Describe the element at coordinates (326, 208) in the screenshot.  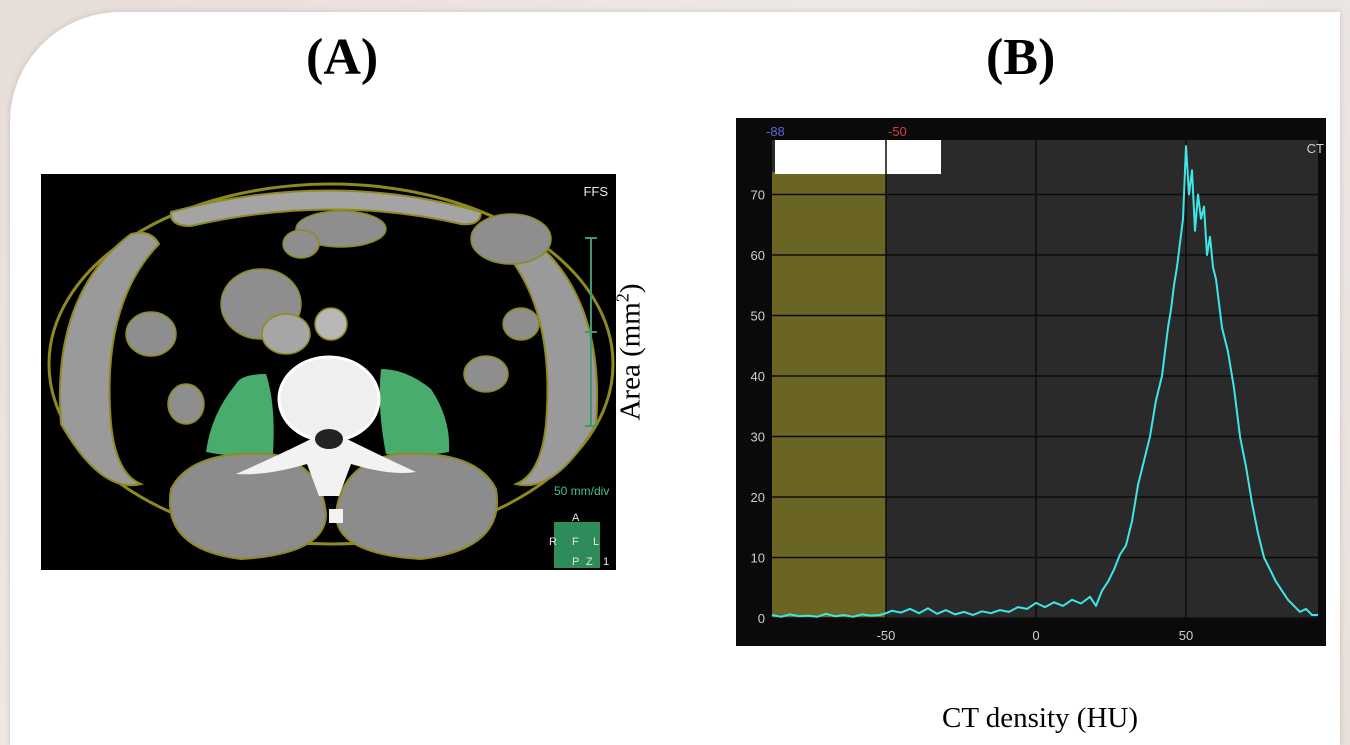
I see `anterior-wall` at that location.